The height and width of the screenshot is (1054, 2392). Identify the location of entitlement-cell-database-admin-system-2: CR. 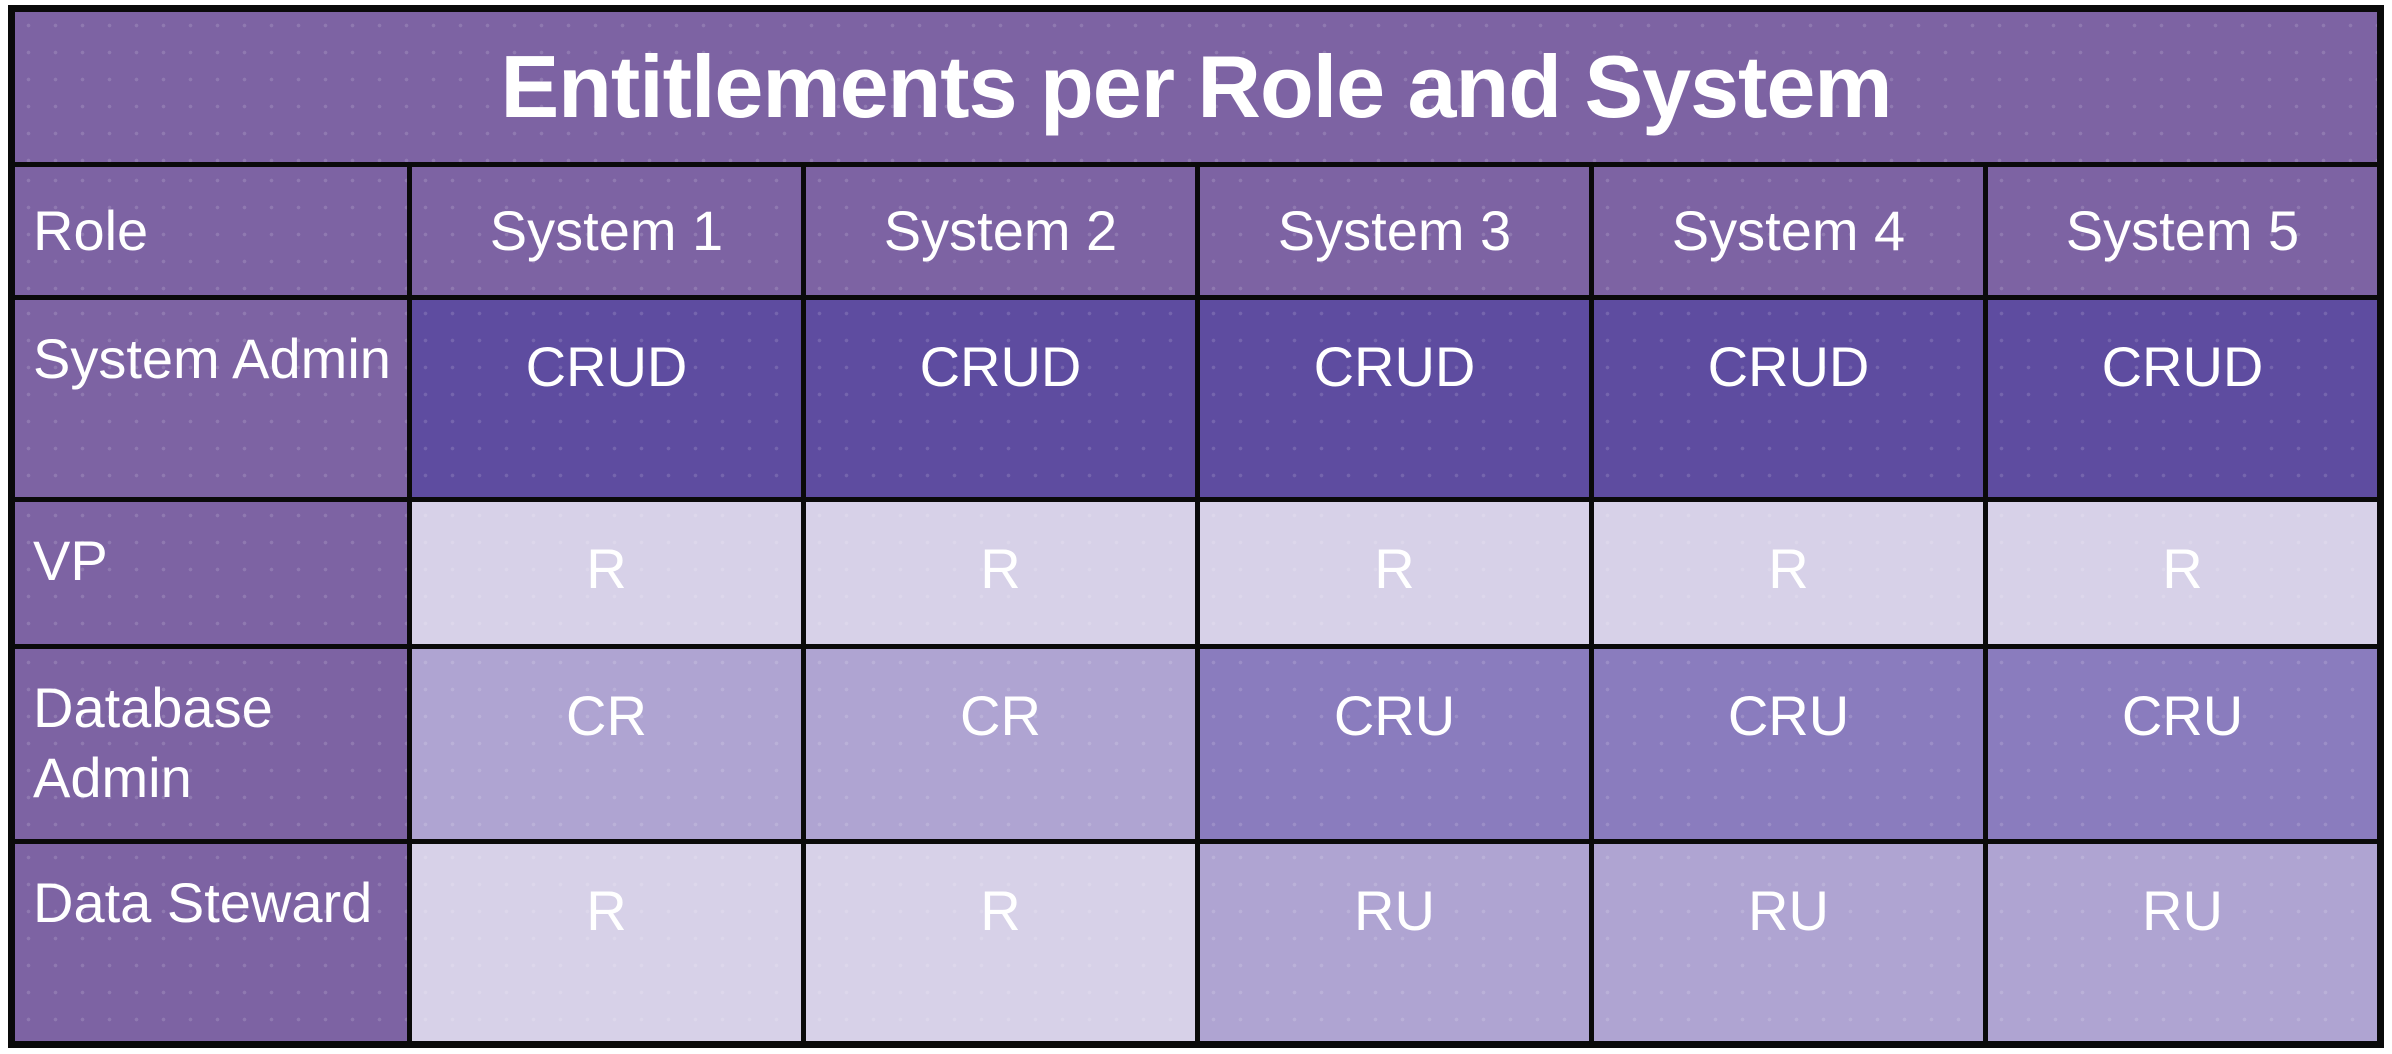
(1000, 744).